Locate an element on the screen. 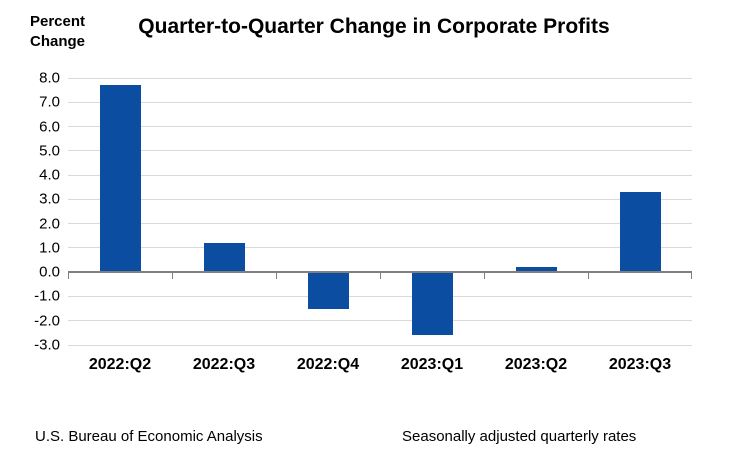 This screenshot has width=742, height=470. x-category-label: 2022:Q2 is located at coordinates (120, 364).